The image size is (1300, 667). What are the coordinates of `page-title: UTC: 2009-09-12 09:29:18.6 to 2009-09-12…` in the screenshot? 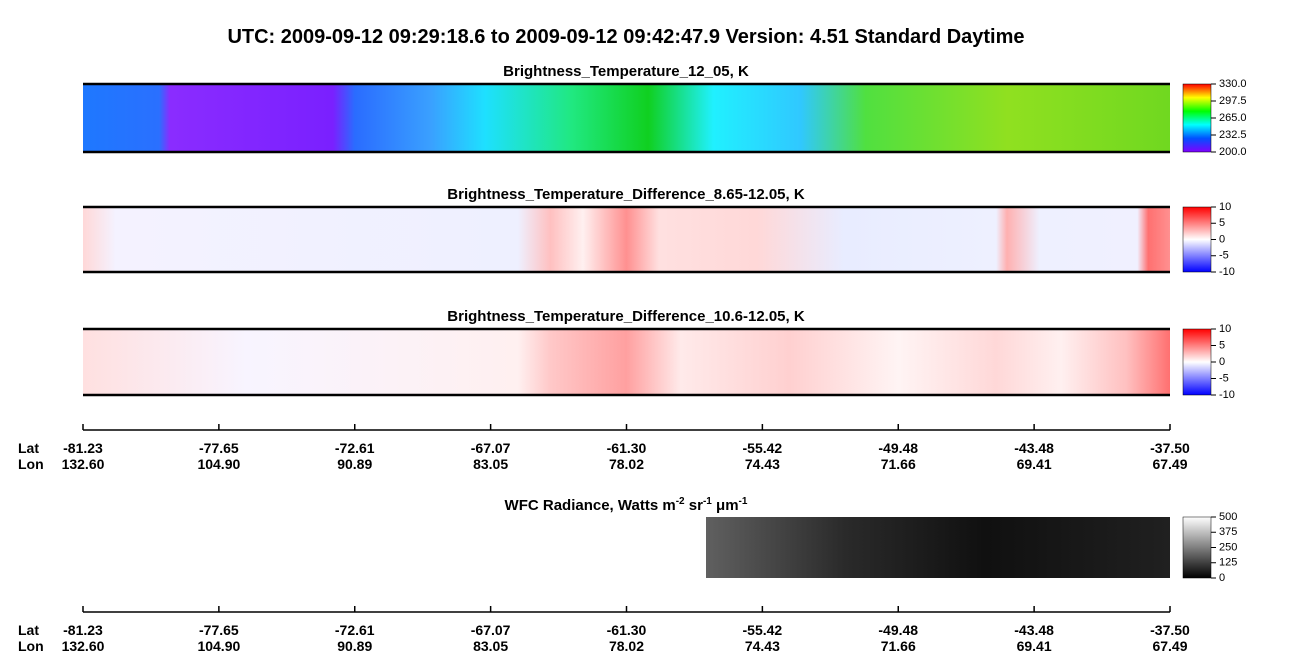 It's located at (625, 37).